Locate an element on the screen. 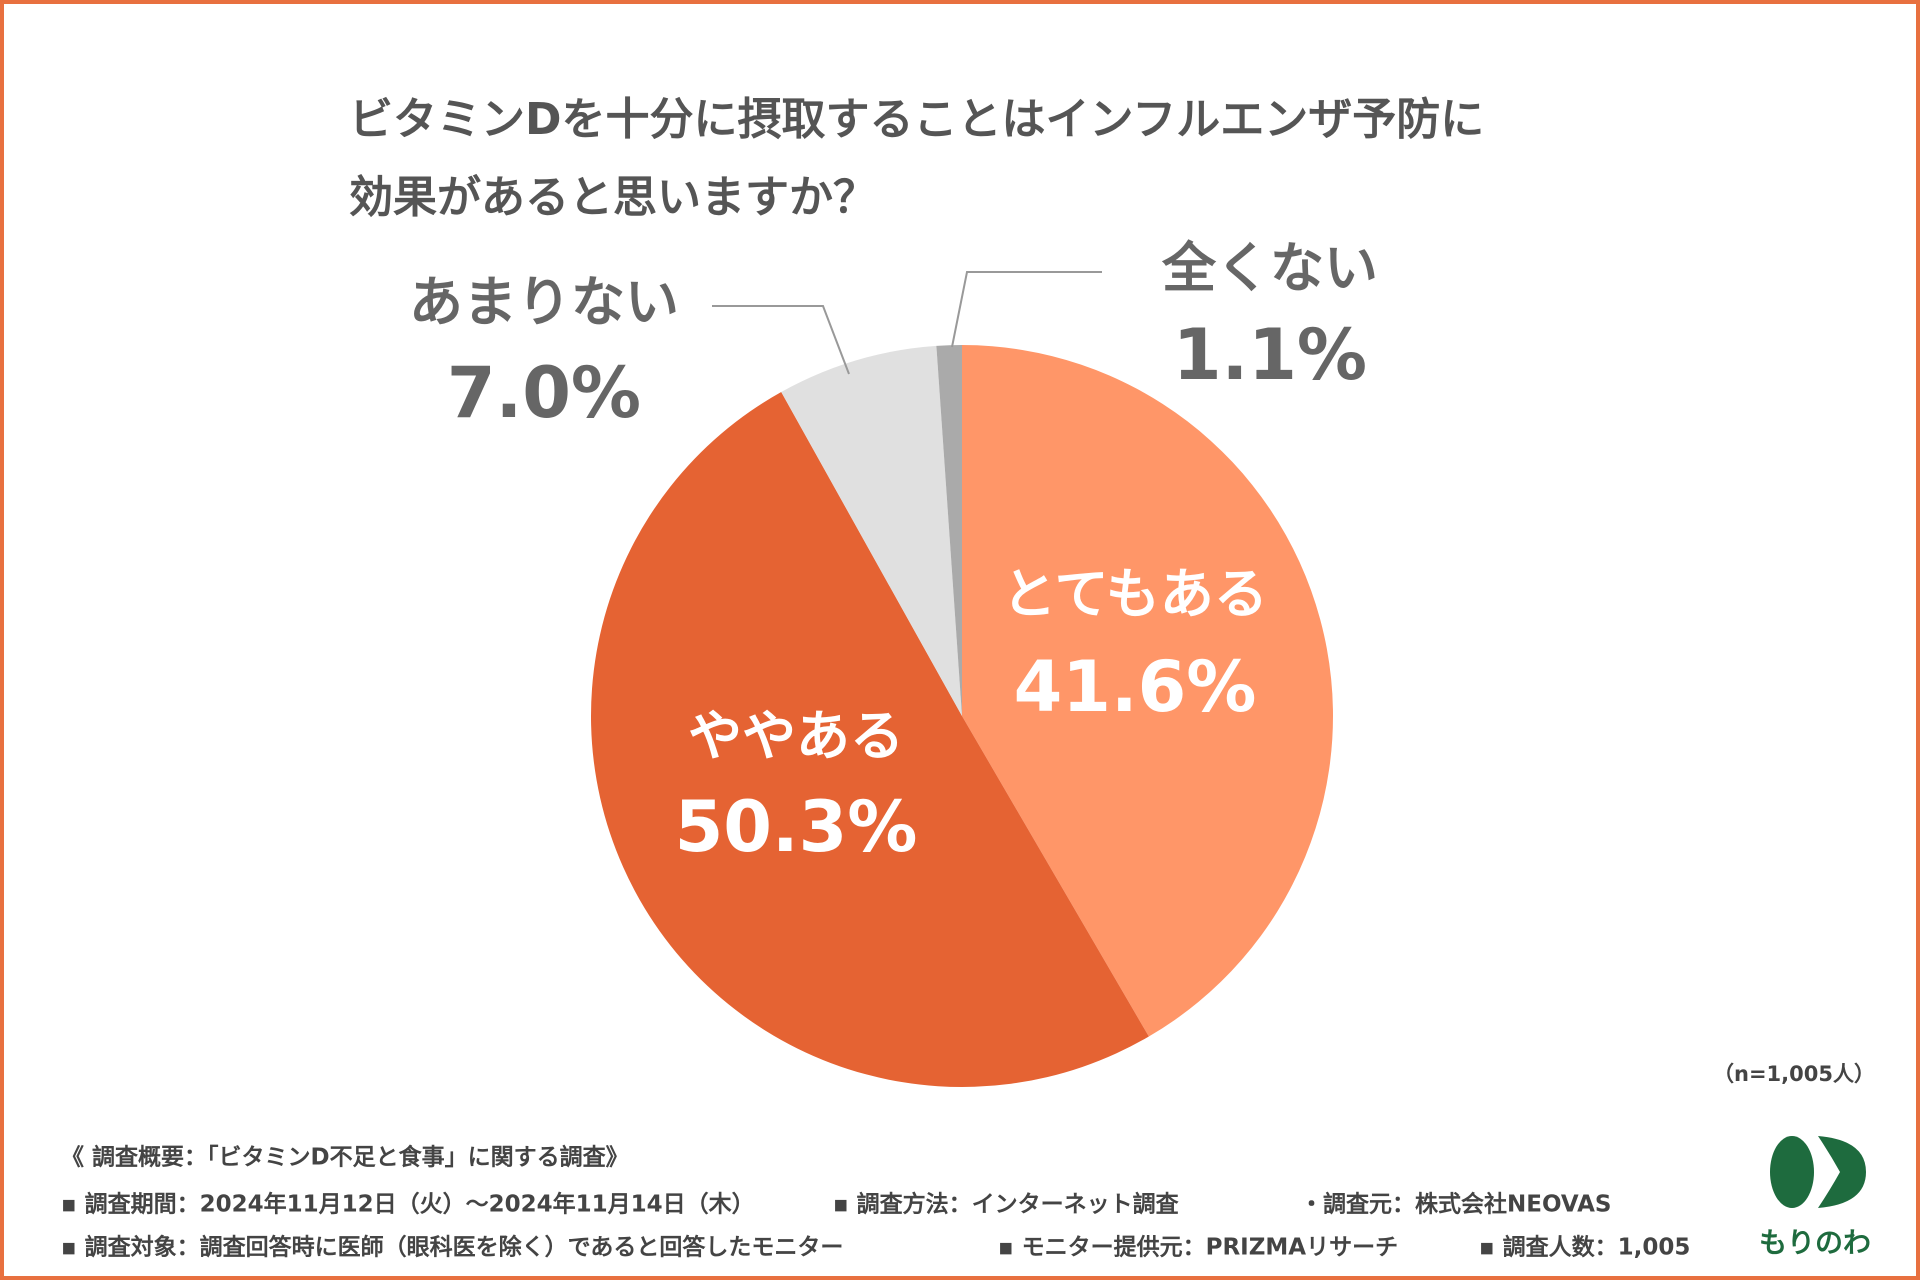  footer-item: ▪ モニター提供元：PRIZMAリサーチ is located at coordinates (1198, 1247).